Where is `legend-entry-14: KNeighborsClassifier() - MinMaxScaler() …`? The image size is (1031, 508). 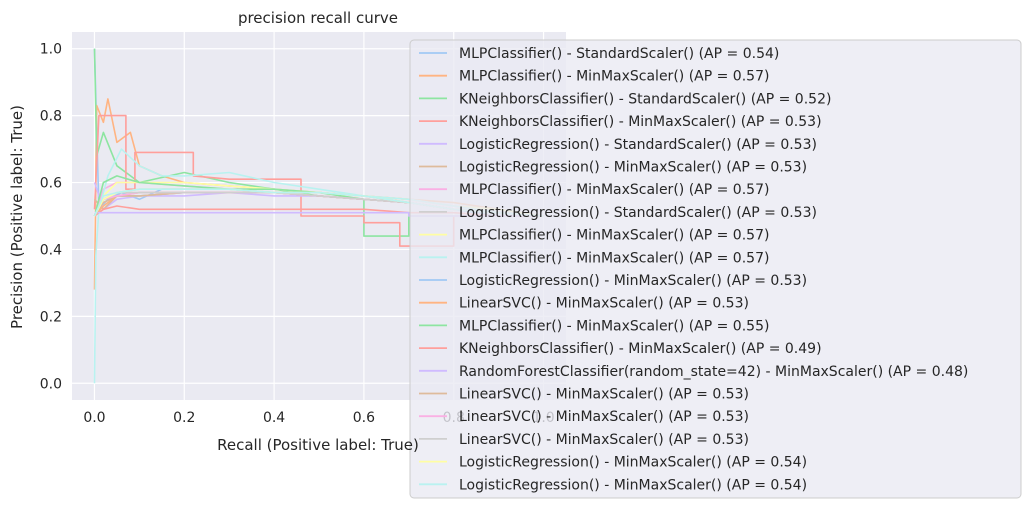 legend-entry-14: KNeighborsClassifier() - MinMaxScaler() … is located at coordinates (640, 349).